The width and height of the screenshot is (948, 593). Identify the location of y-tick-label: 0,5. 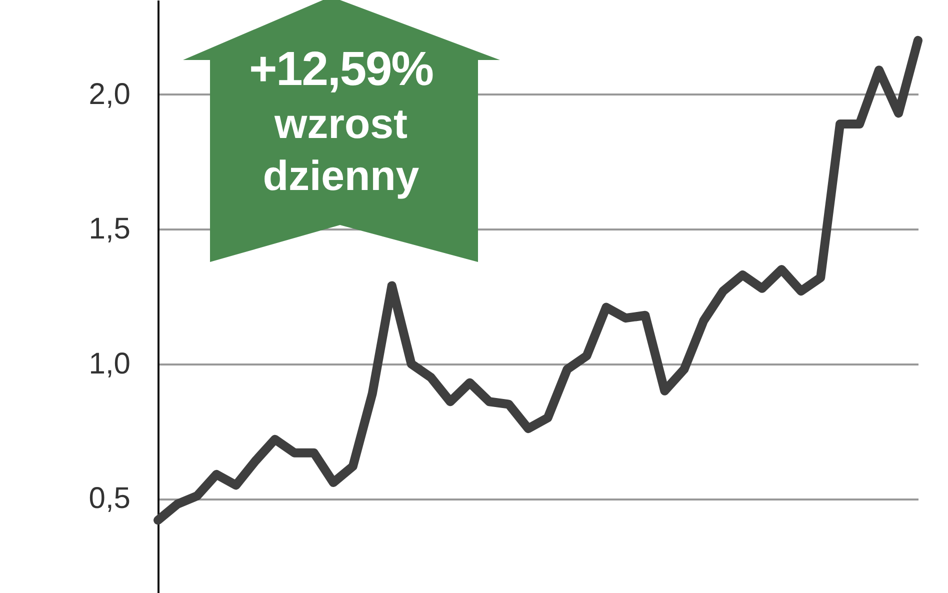
(109, 499).